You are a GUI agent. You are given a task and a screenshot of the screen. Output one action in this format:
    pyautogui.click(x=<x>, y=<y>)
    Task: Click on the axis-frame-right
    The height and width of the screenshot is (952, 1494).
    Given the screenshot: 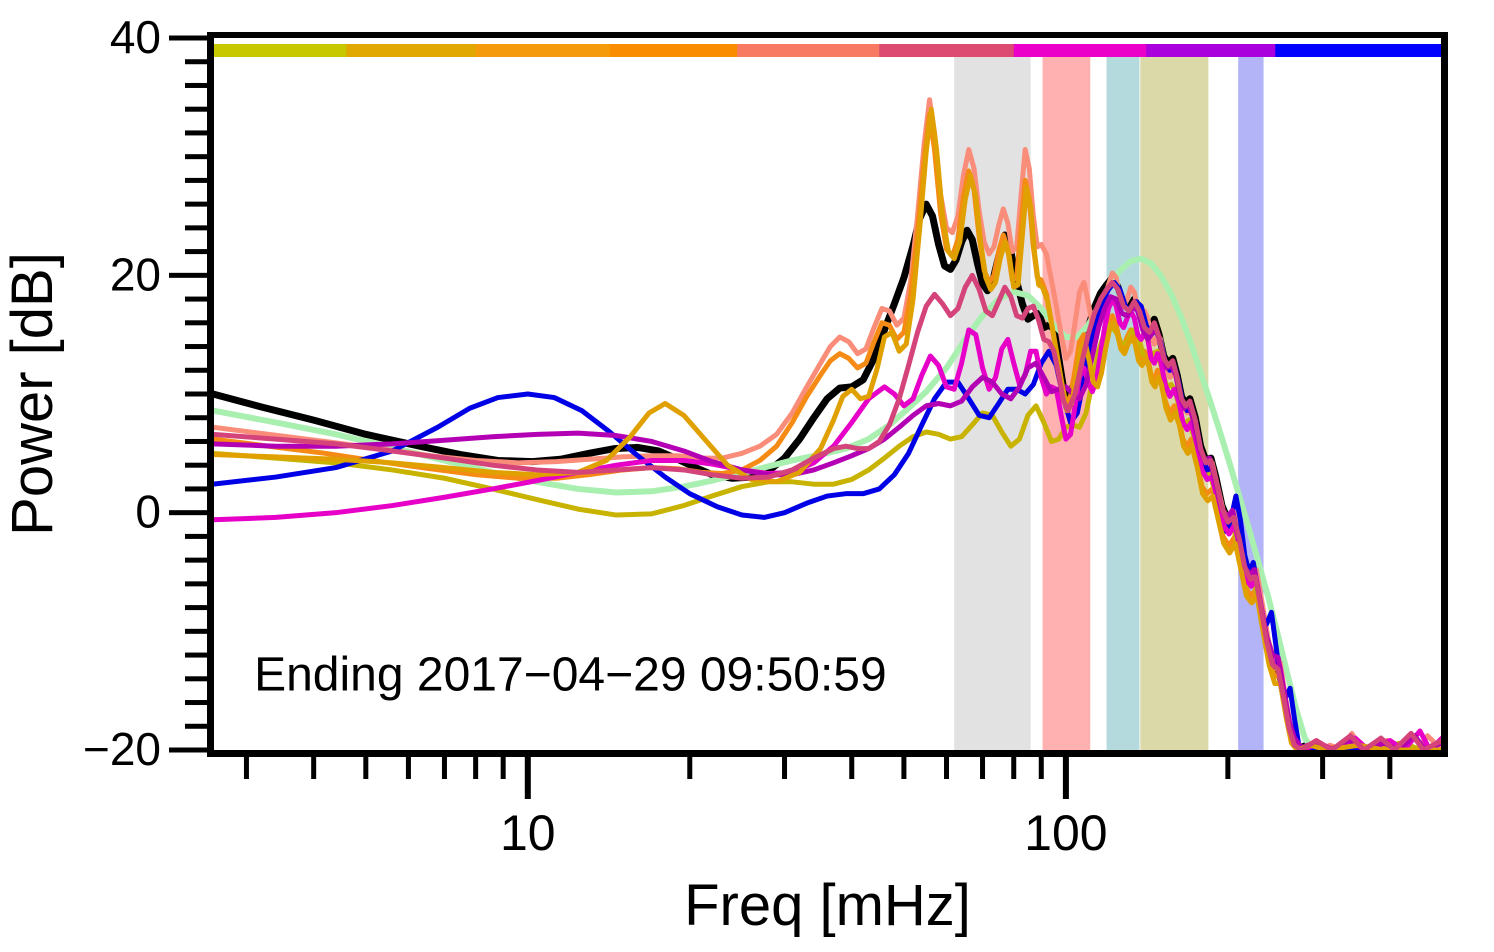 What is the action you would take?
    pyautogui.click(x=1444, y=394)
    